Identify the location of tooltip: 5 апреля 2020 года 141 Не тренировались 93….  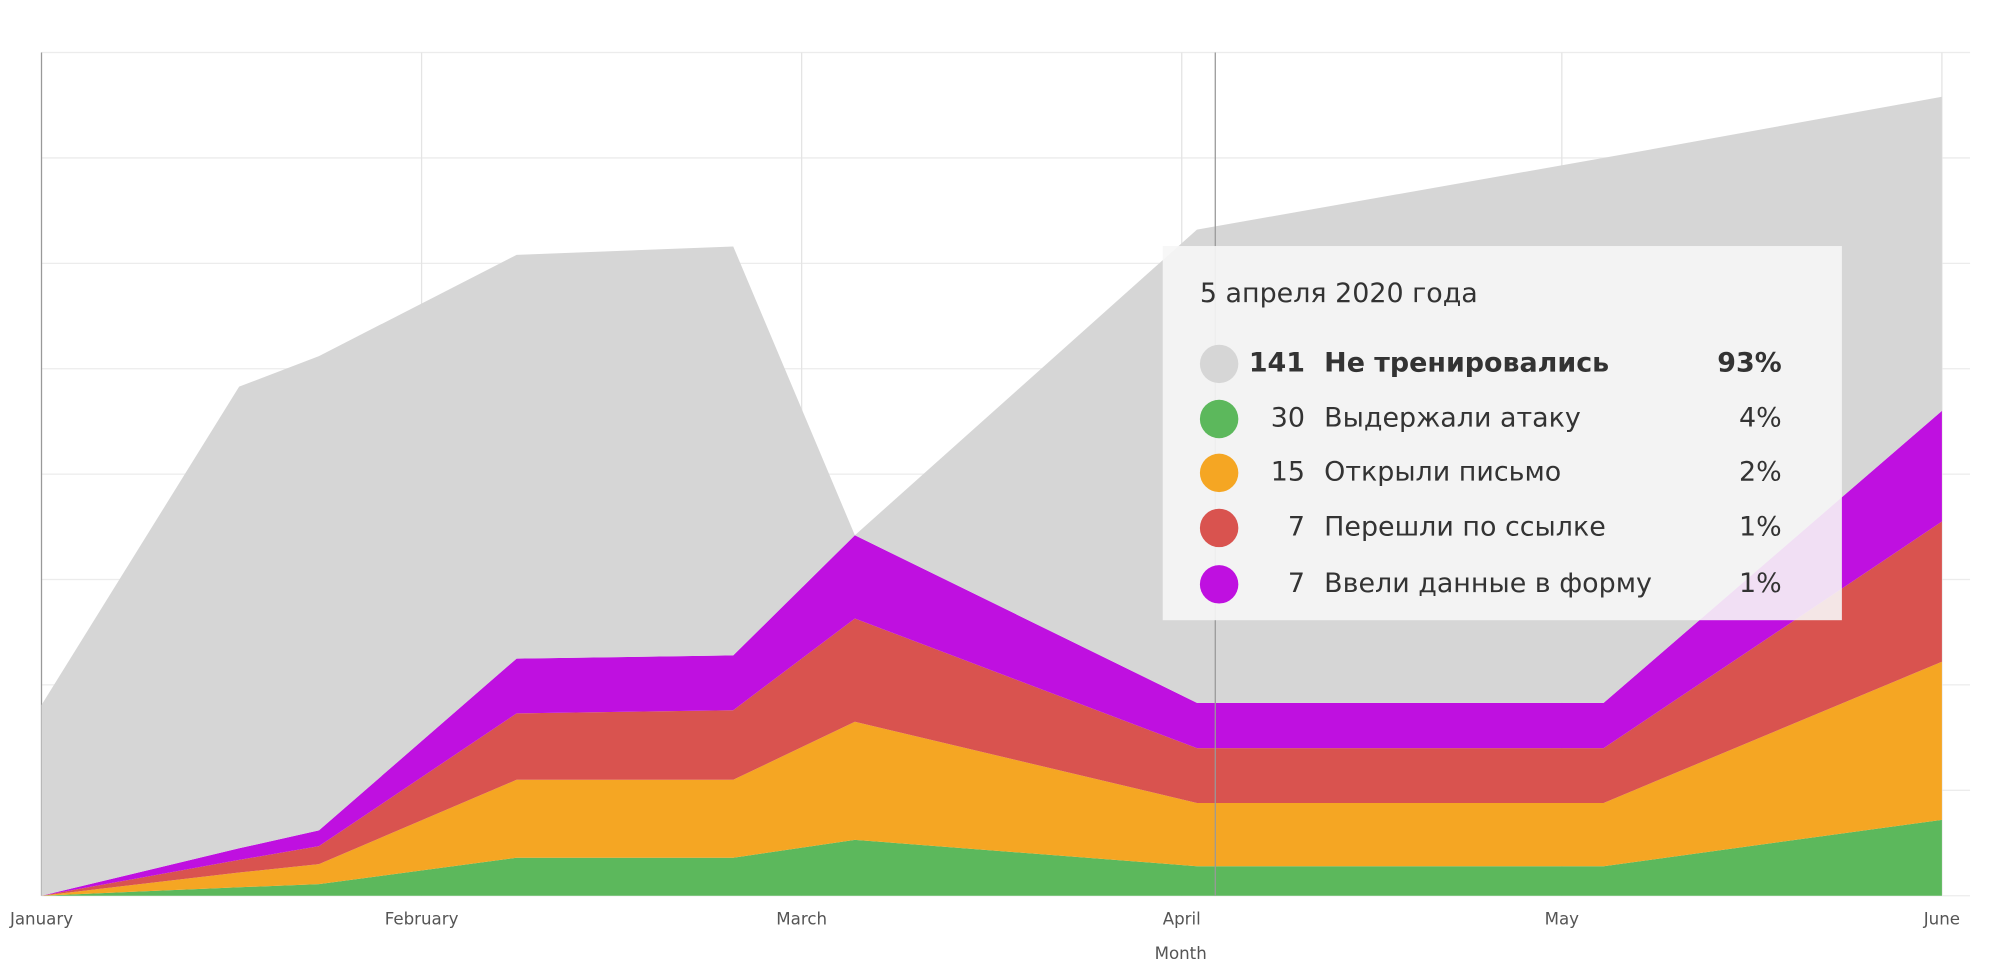
(1502, 433).